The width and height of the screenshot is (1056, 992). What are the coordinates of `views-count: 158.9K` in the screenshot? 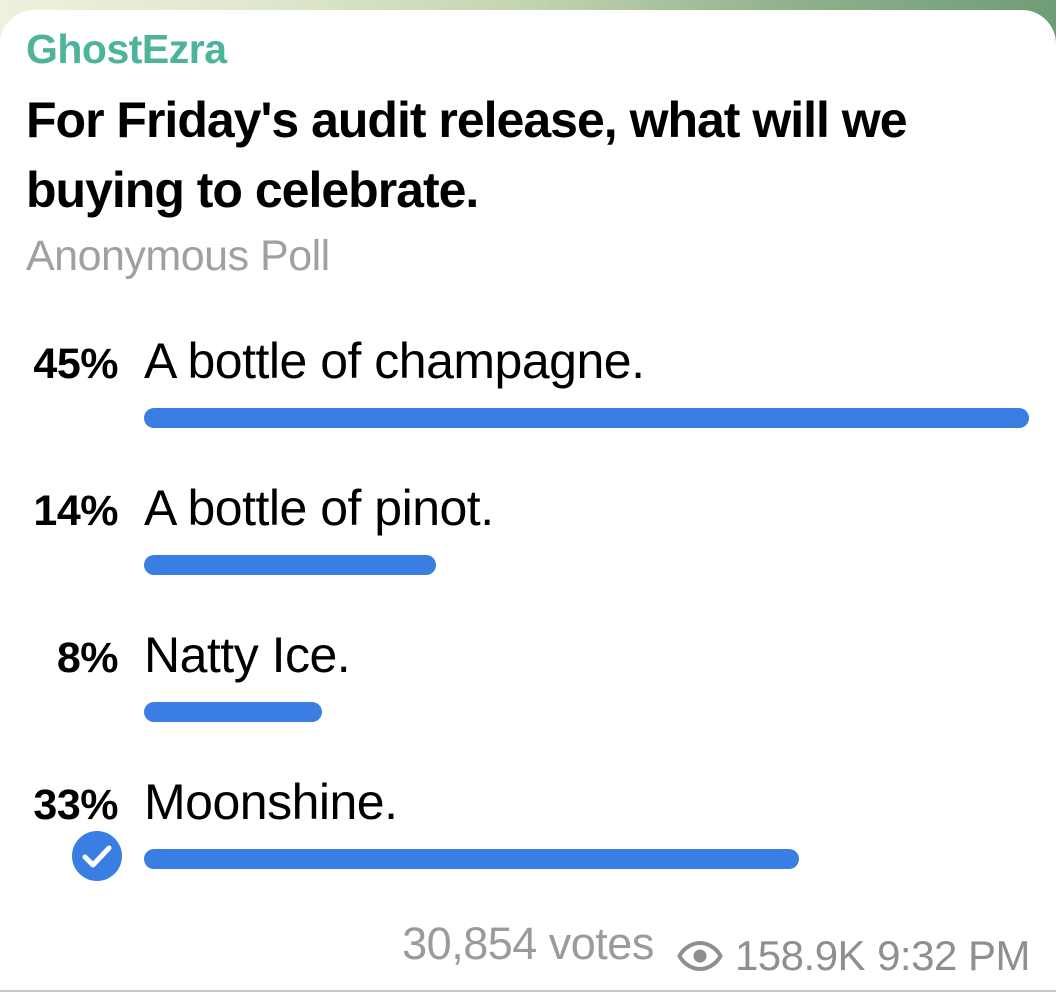 It's located at (800, 955).